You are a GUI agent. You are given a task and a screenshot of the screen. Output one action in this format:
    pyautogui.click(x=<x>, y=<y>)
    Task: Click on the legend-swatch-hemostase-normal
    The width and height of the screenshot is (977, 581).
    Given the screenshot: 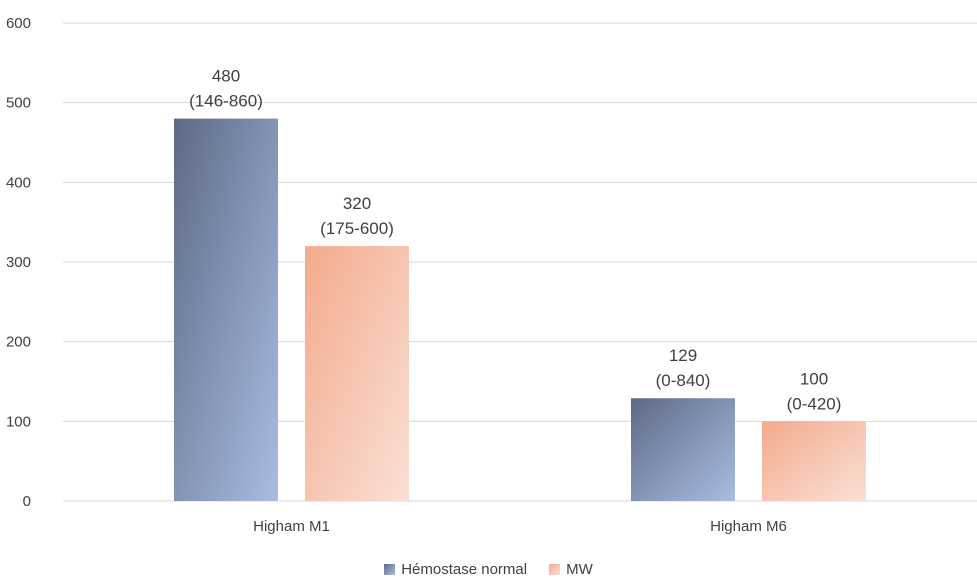 What is the action you would take?
    pyautogui.click(x=390, y=569)
    